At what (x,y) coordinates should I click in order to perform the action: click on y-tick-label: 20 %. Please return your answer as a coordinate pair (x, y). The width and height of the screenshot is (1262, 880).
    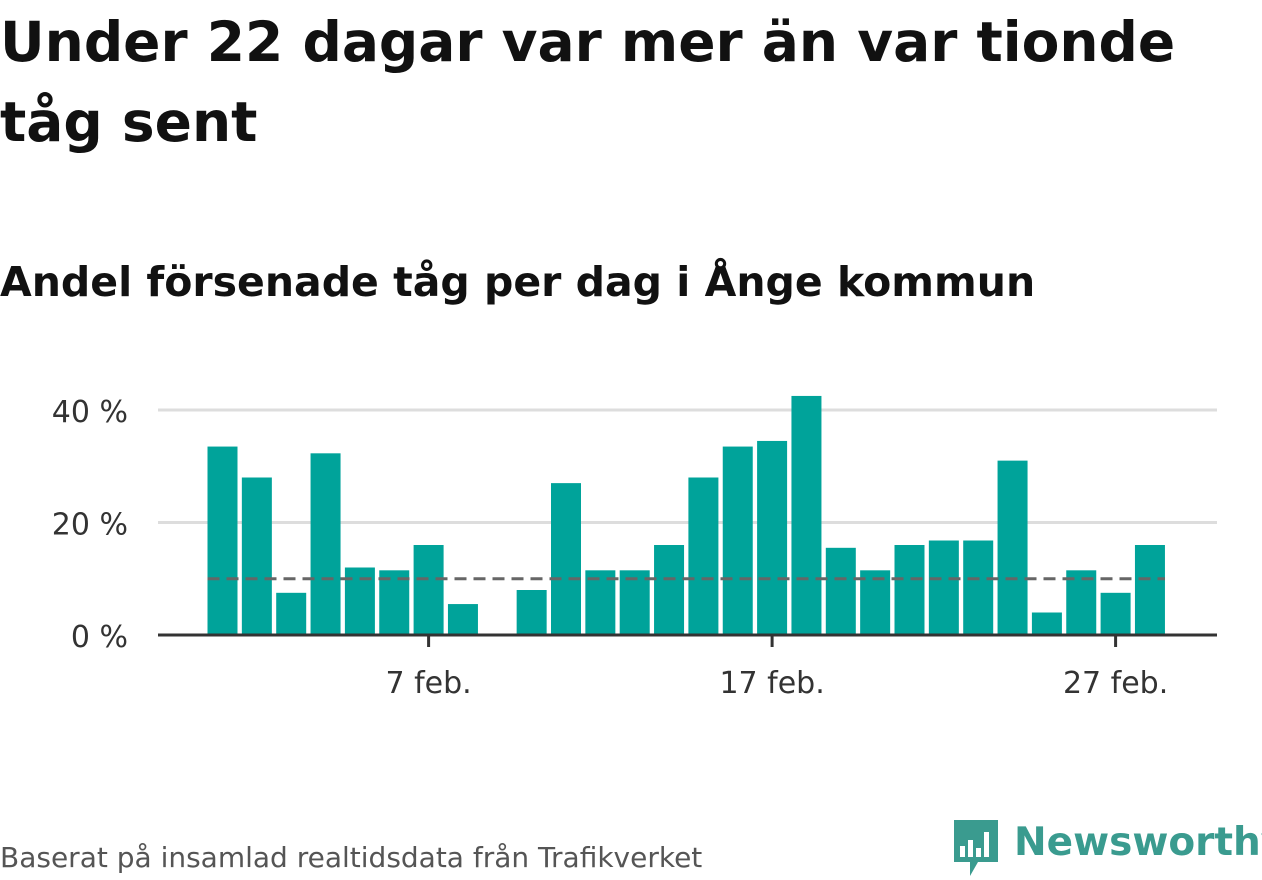
    Looking at the image, I should click on (90, 525).